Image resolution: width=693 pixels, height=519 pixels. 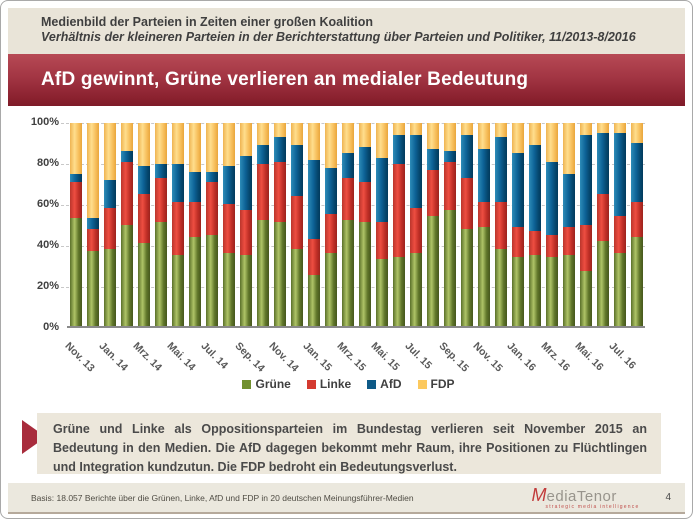 What do you see at coordinates (47, 245) in the screenshot?
I see `y-tick-label: 40%` at bounding box center [47, 245].